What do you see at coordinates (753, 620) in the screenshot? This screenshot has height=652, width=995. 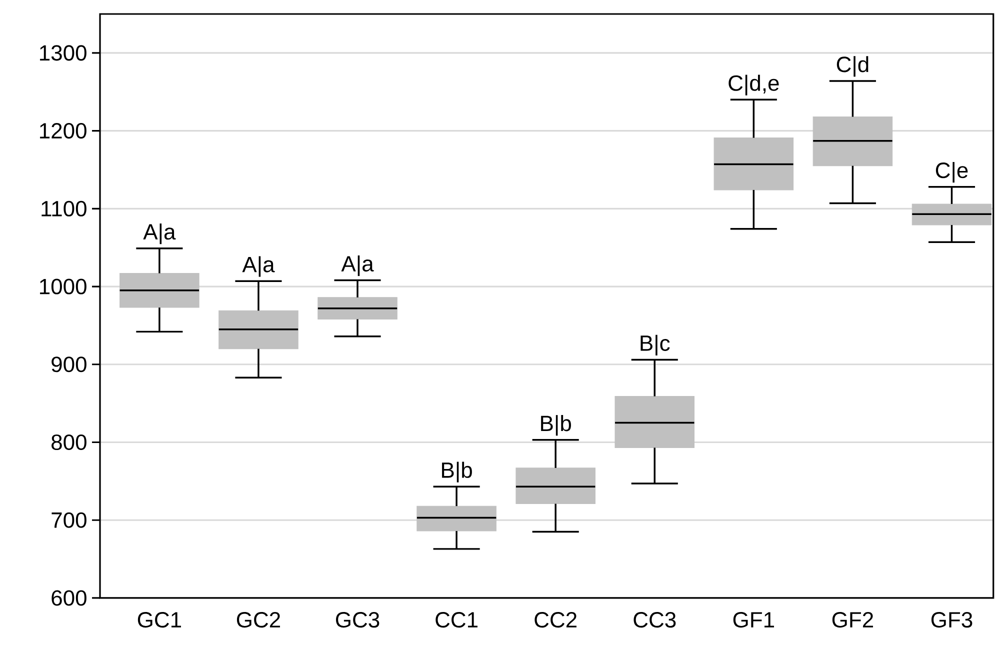 I see `x-tick-label: GF1` at bounding box center [753, 620].